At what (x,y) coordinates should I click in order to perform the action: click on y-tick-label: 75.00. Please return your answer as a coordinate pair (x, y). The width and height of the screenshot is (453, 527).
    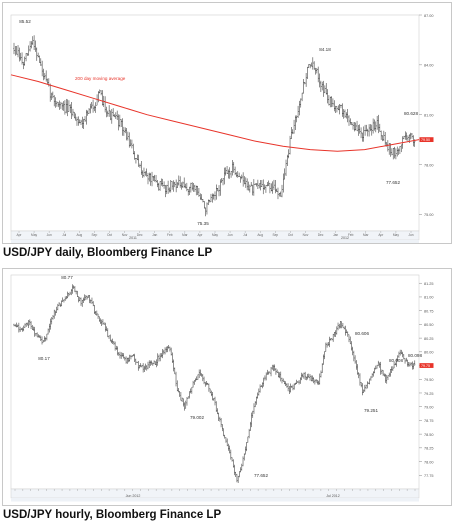
    Looking at the image, I should click on (429, 215).